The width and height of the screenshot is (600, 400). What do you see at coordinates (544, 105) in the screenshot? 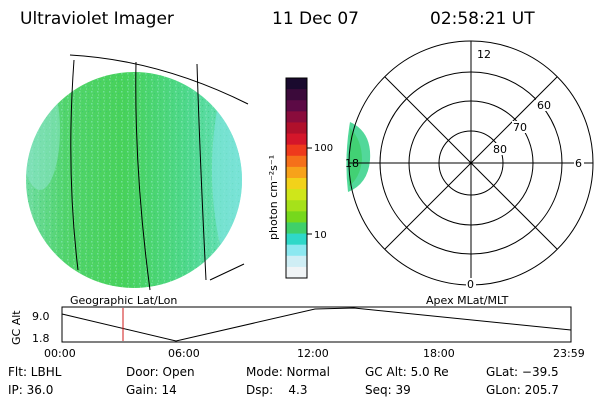
I see `mlat-60-label: 60` at bounding box center [544, 105].